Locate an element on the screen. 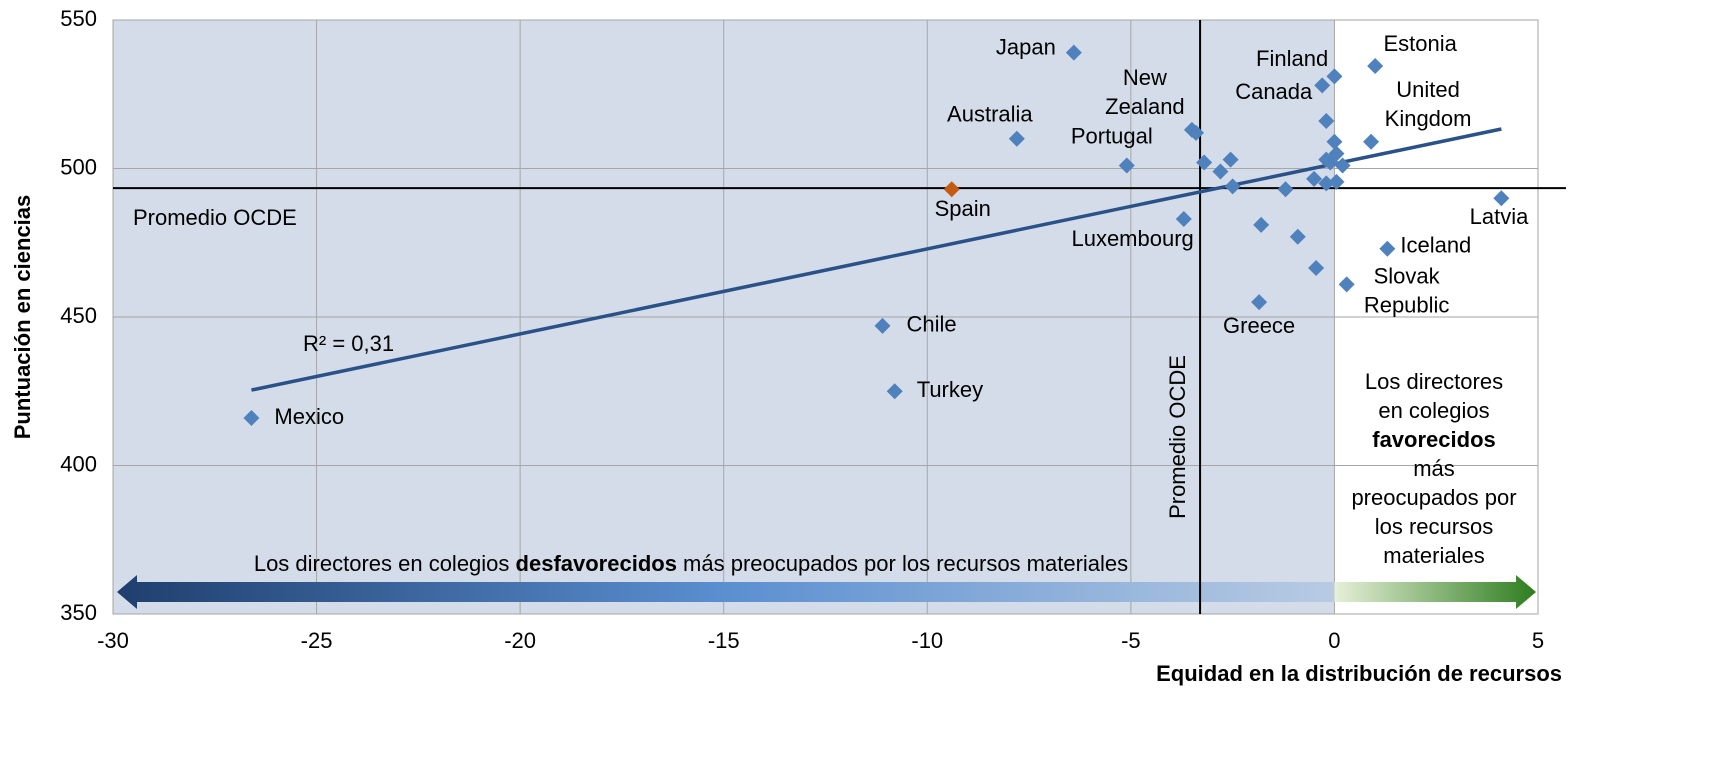 The height and width of the screenshot is (758, 1727). point-label-line: Republic is located at coordinates (1407, 304).